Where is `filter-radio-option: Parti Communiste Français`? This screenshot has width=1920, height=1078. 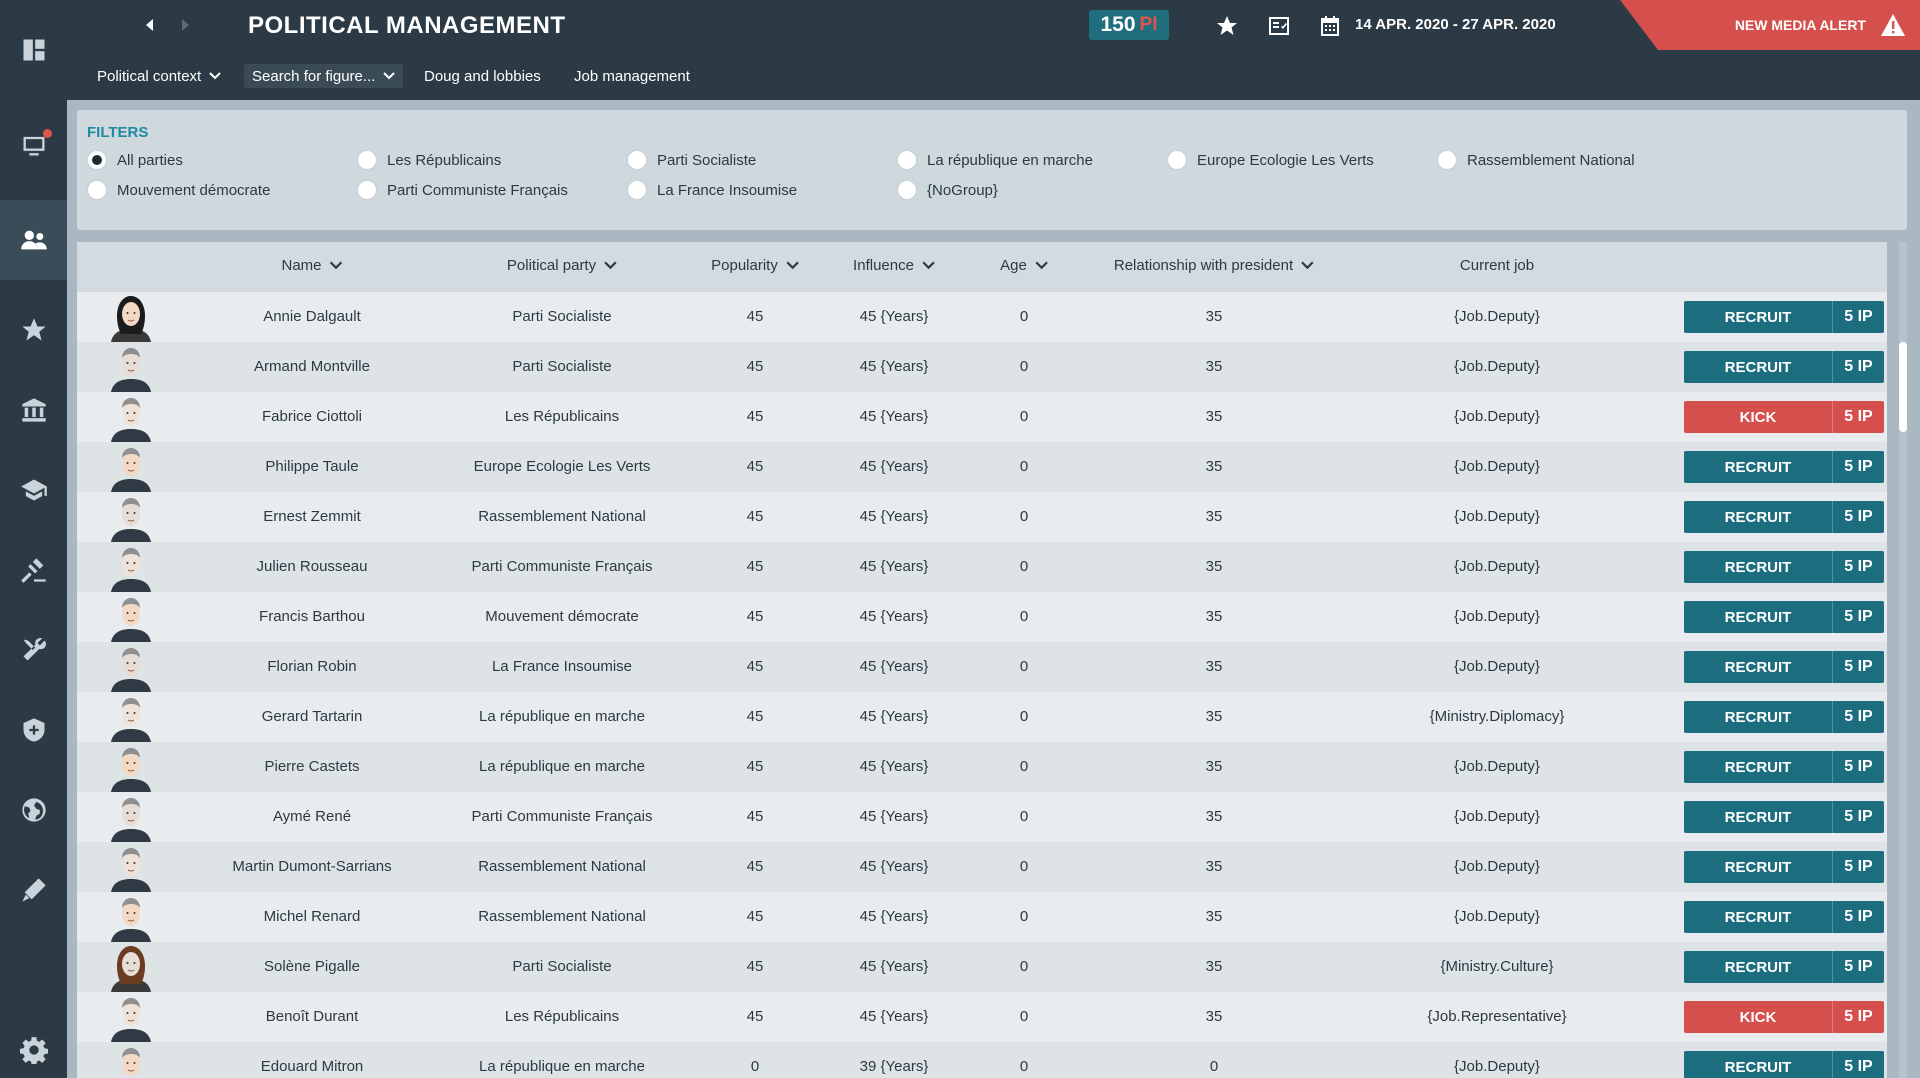
filter-radio-option: Parti Communiste Français is located at coordinates (462, 190).